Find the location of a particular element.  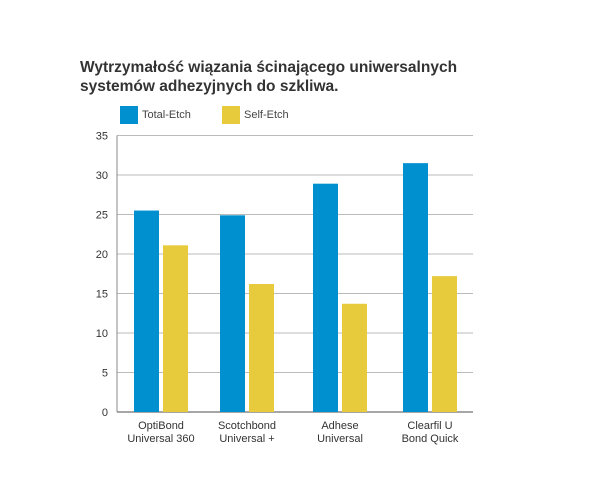

y-tick-label: 15 is located at coordinates (102, 295).